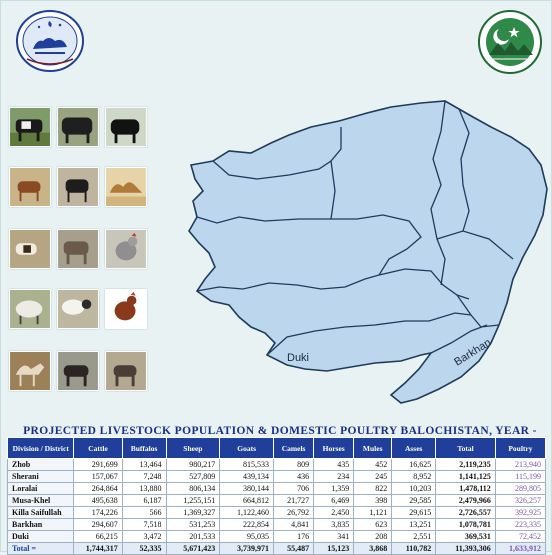 This screenshot has height=555, width=552. I want to click on district-name: Barkhan, so click(40, 524).